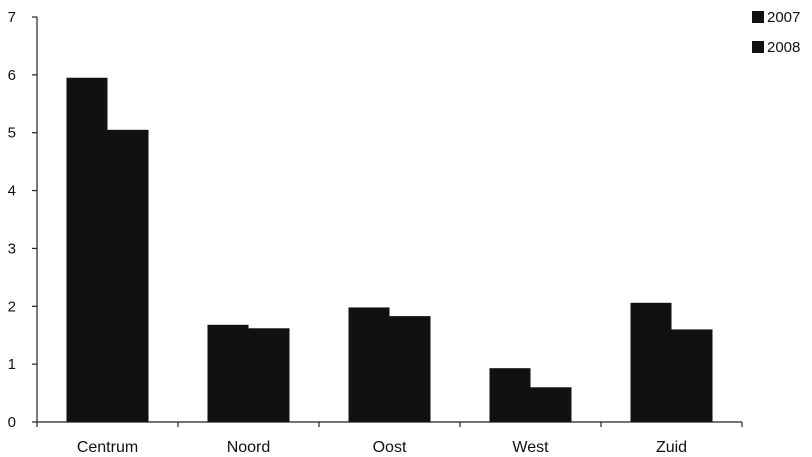 This screenshot has height=457, width=812. What do you see at coordinates (23, 220) in the screenshot?
I see `y-axis: 0 1 2 3 4 5 6 7` at bounding box center [23, 220].